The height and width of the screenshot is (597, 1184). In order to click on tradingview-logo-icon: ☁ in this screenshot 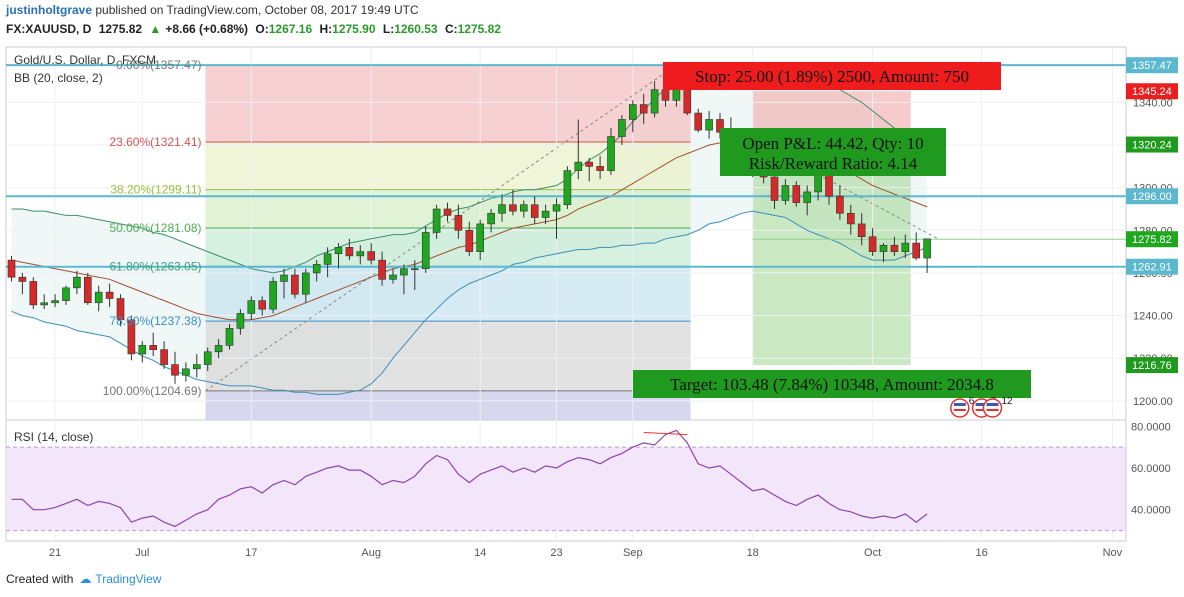, I will do `click(85, 579)`.